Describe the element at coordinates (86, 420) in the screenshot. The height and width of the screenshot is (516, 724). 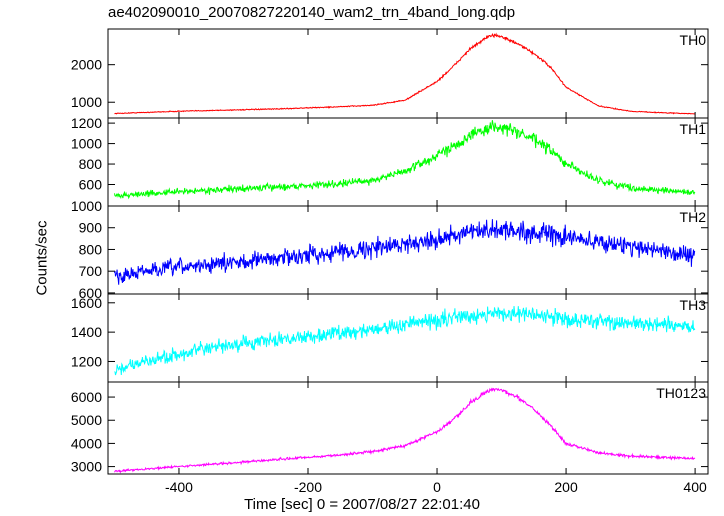
I see `y-tick-label: 5000` at that location.